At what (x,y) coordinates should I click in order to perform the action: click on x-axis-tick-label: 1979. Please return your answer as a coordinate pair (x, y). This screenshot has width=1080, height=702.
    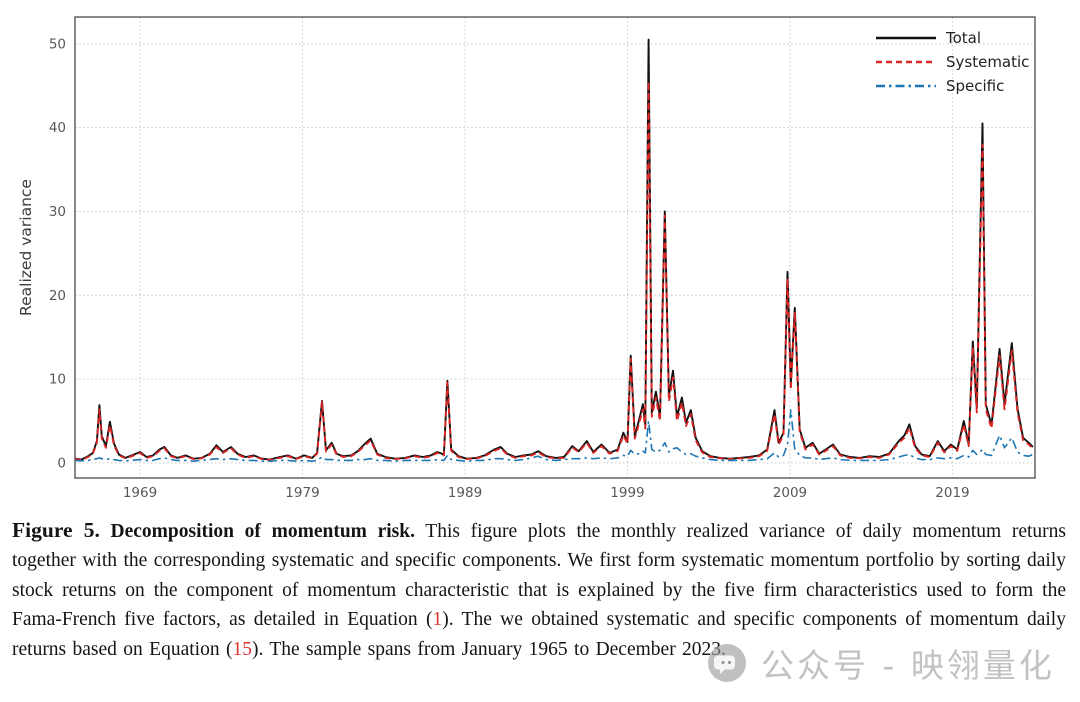
    Looking at the image, I should click on (302, 493).